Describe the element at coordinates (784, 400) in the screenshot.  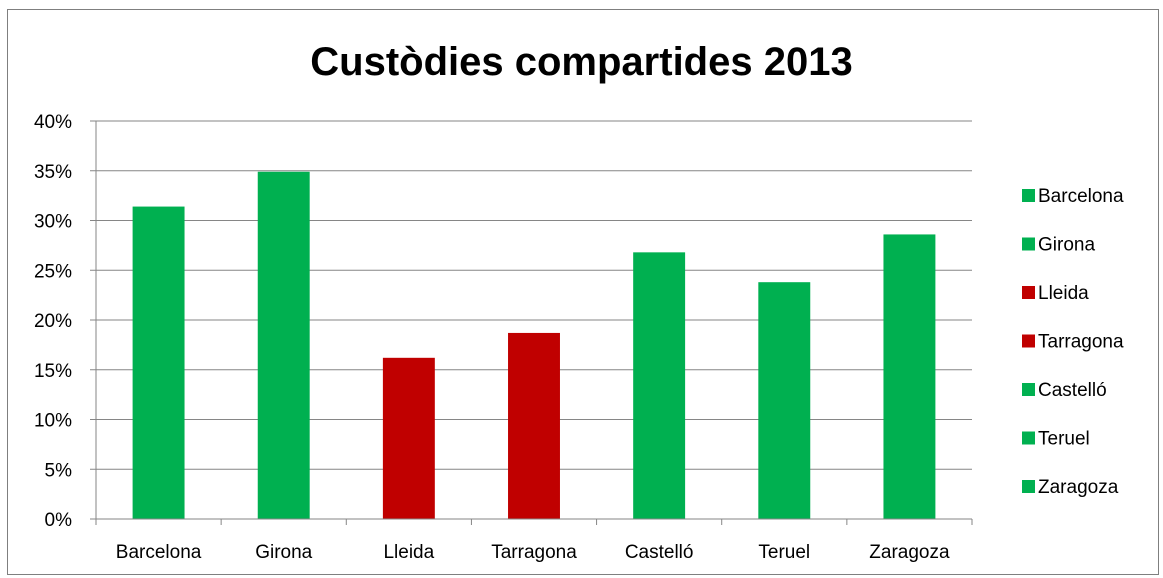
I see `bar-teruel` at that location.